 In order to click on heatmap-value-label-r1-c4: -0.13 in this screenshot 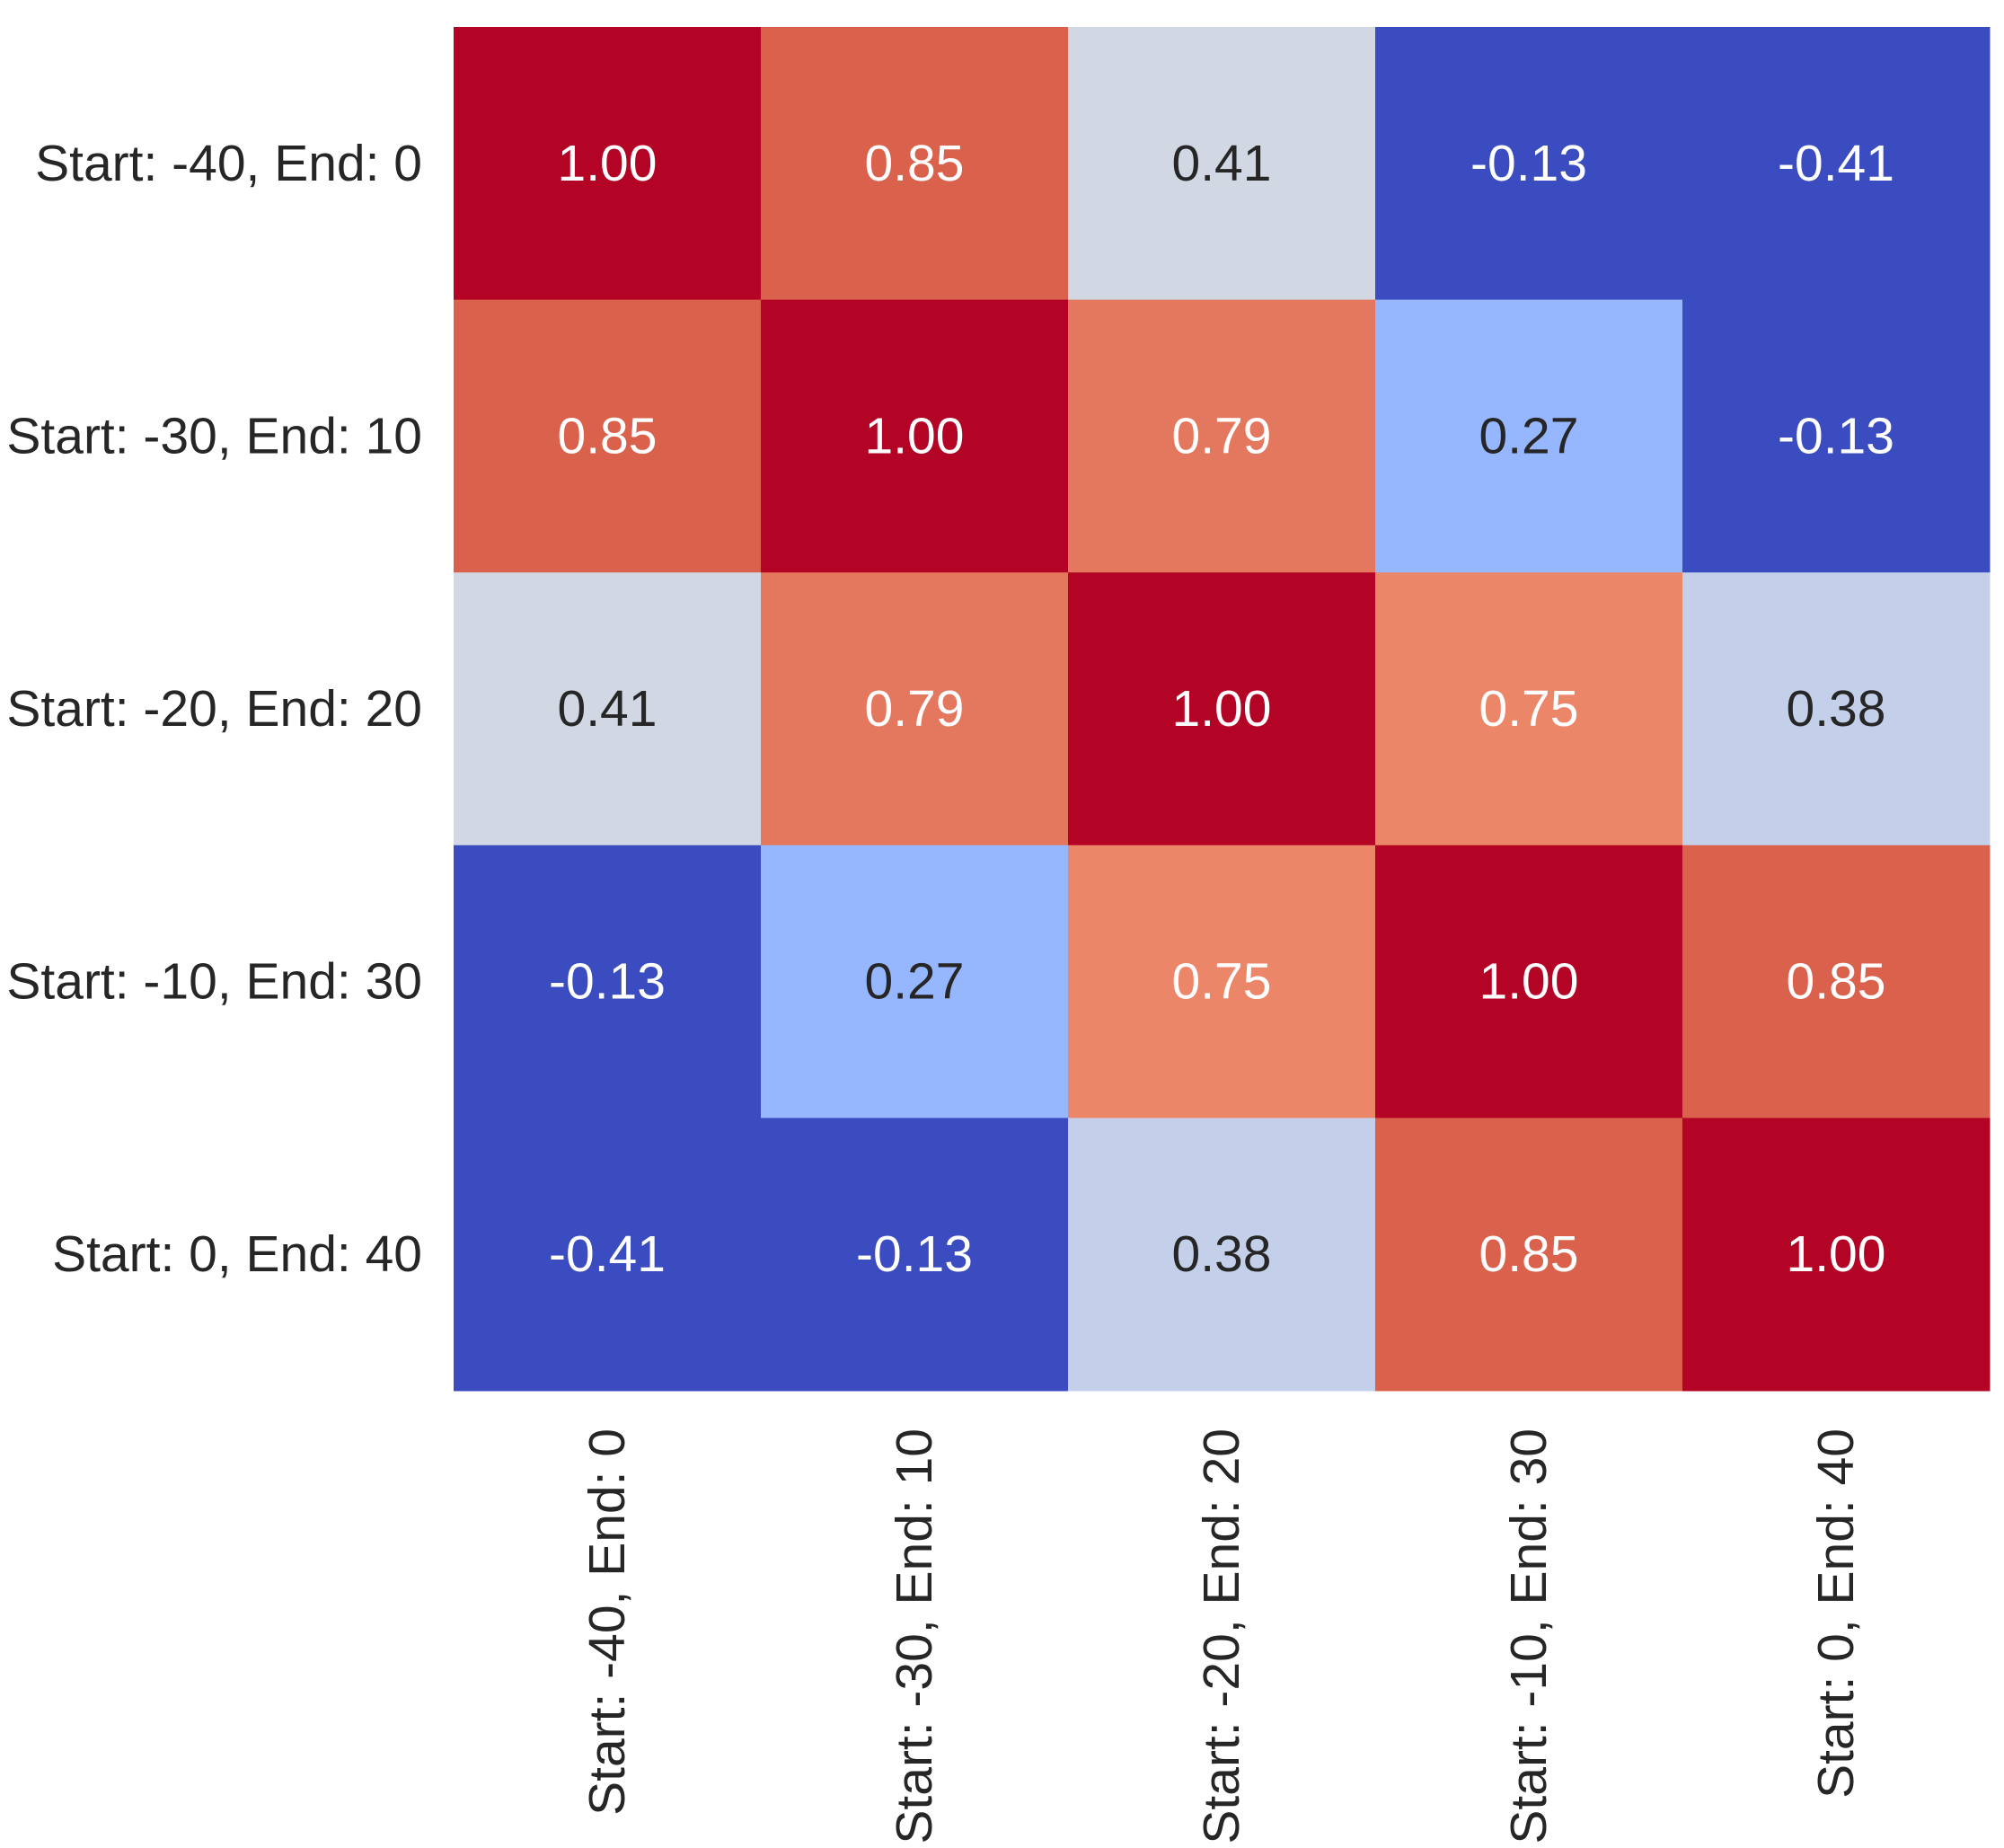, I will do `click(1836, 436)`.